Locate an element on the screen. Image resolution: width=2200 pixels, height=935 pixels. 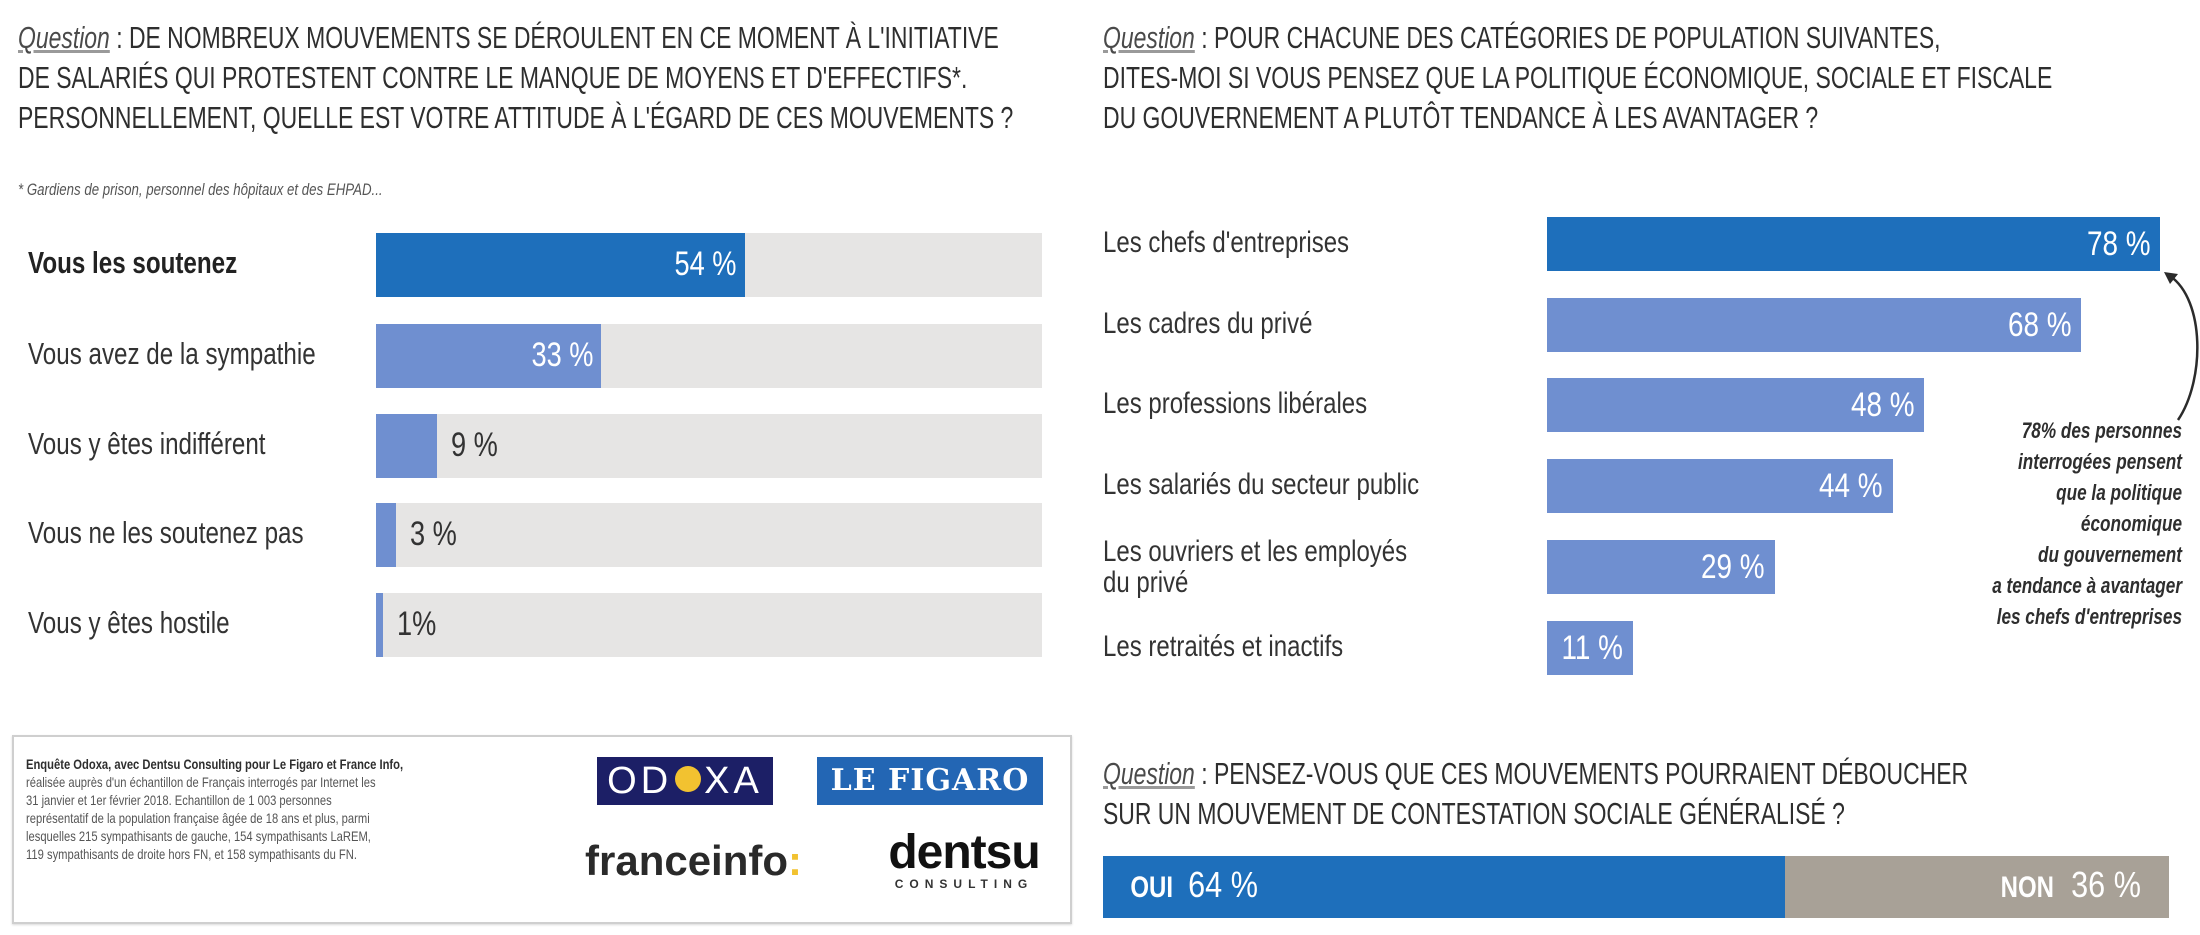
oui-segment is located at coordinates (1444, 887).